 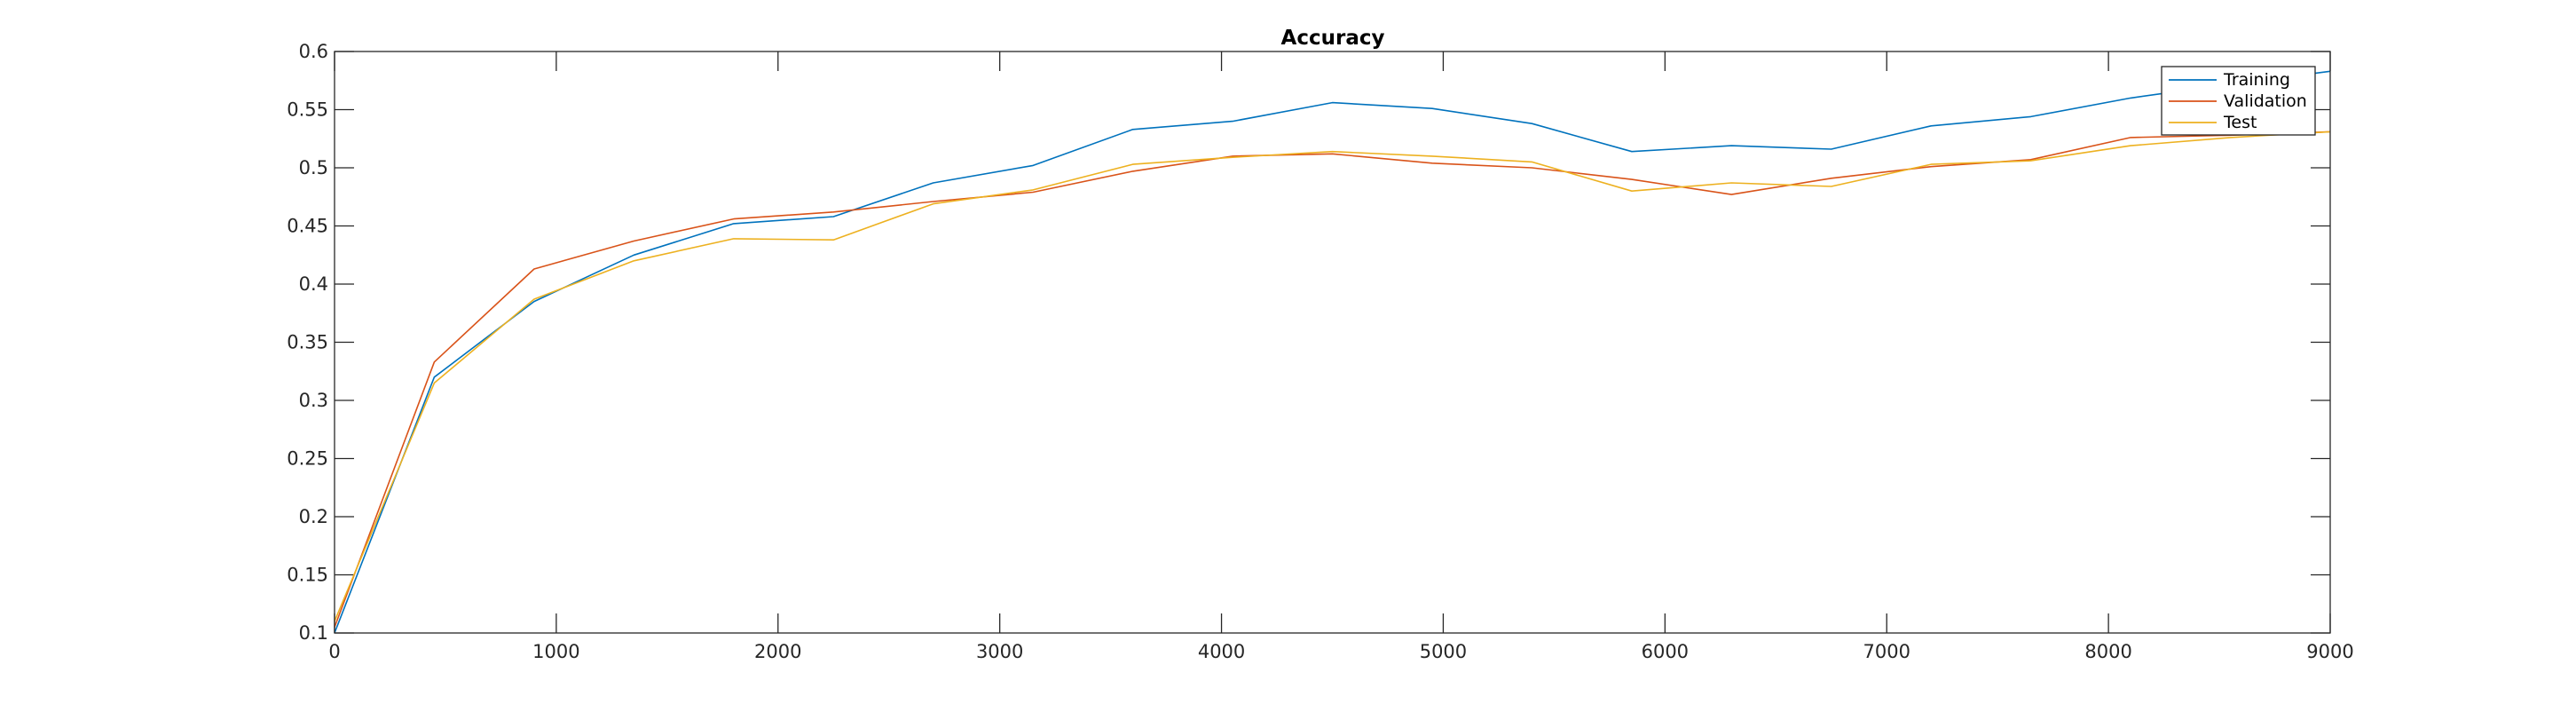 I want to click on x-tick-label: 2000, so click(x=778, y=651).